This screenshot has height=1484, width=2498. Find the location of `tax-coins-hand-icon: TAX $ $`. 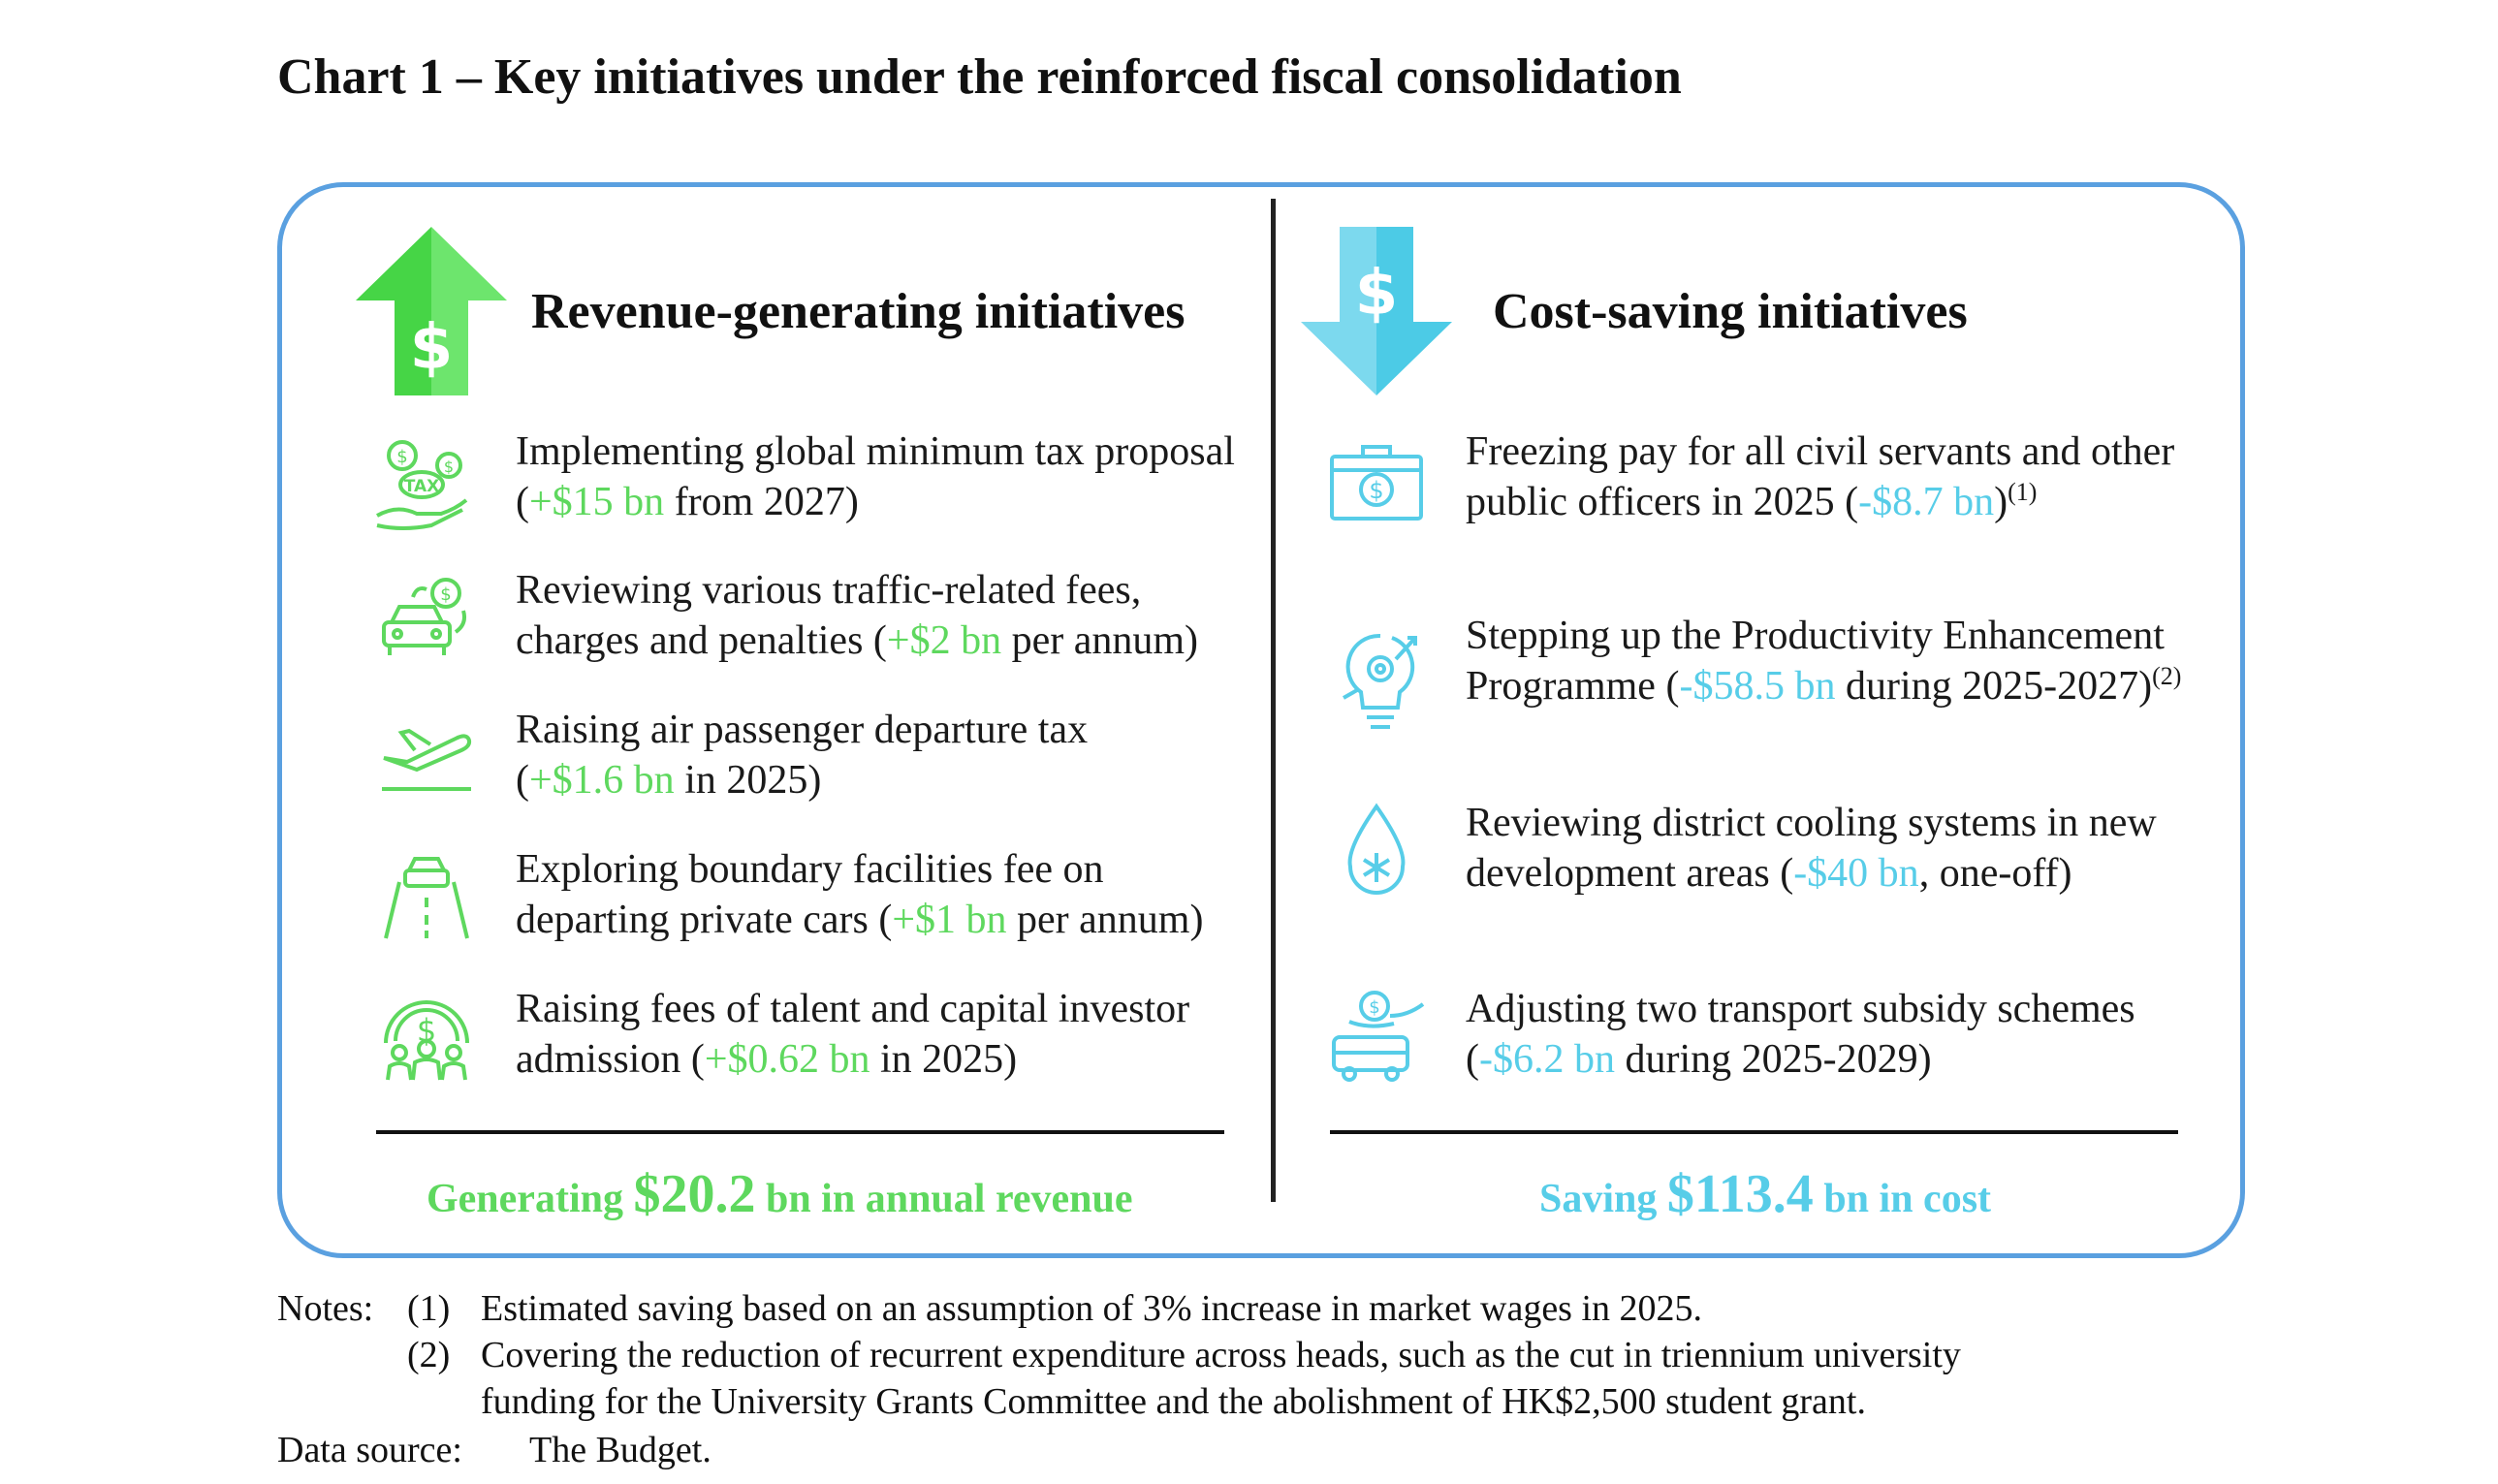

tax-coins-hand-icon: TAX $ $ is located at coordinates (422, 485).